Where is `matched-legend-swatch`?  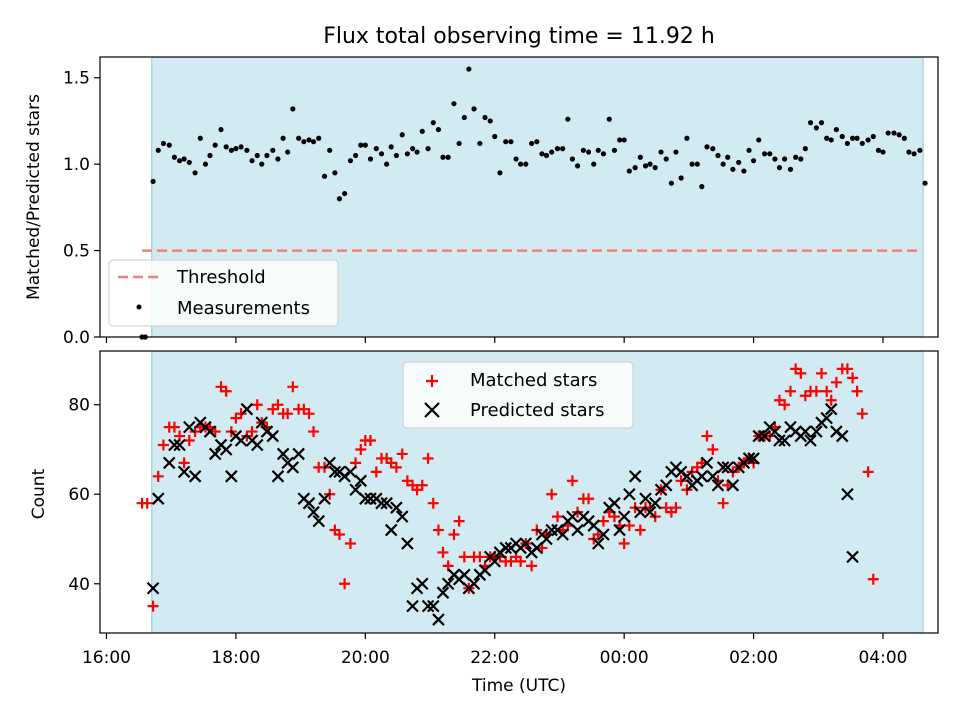
matched-legend-swatch is located at coordinates (432, 381).